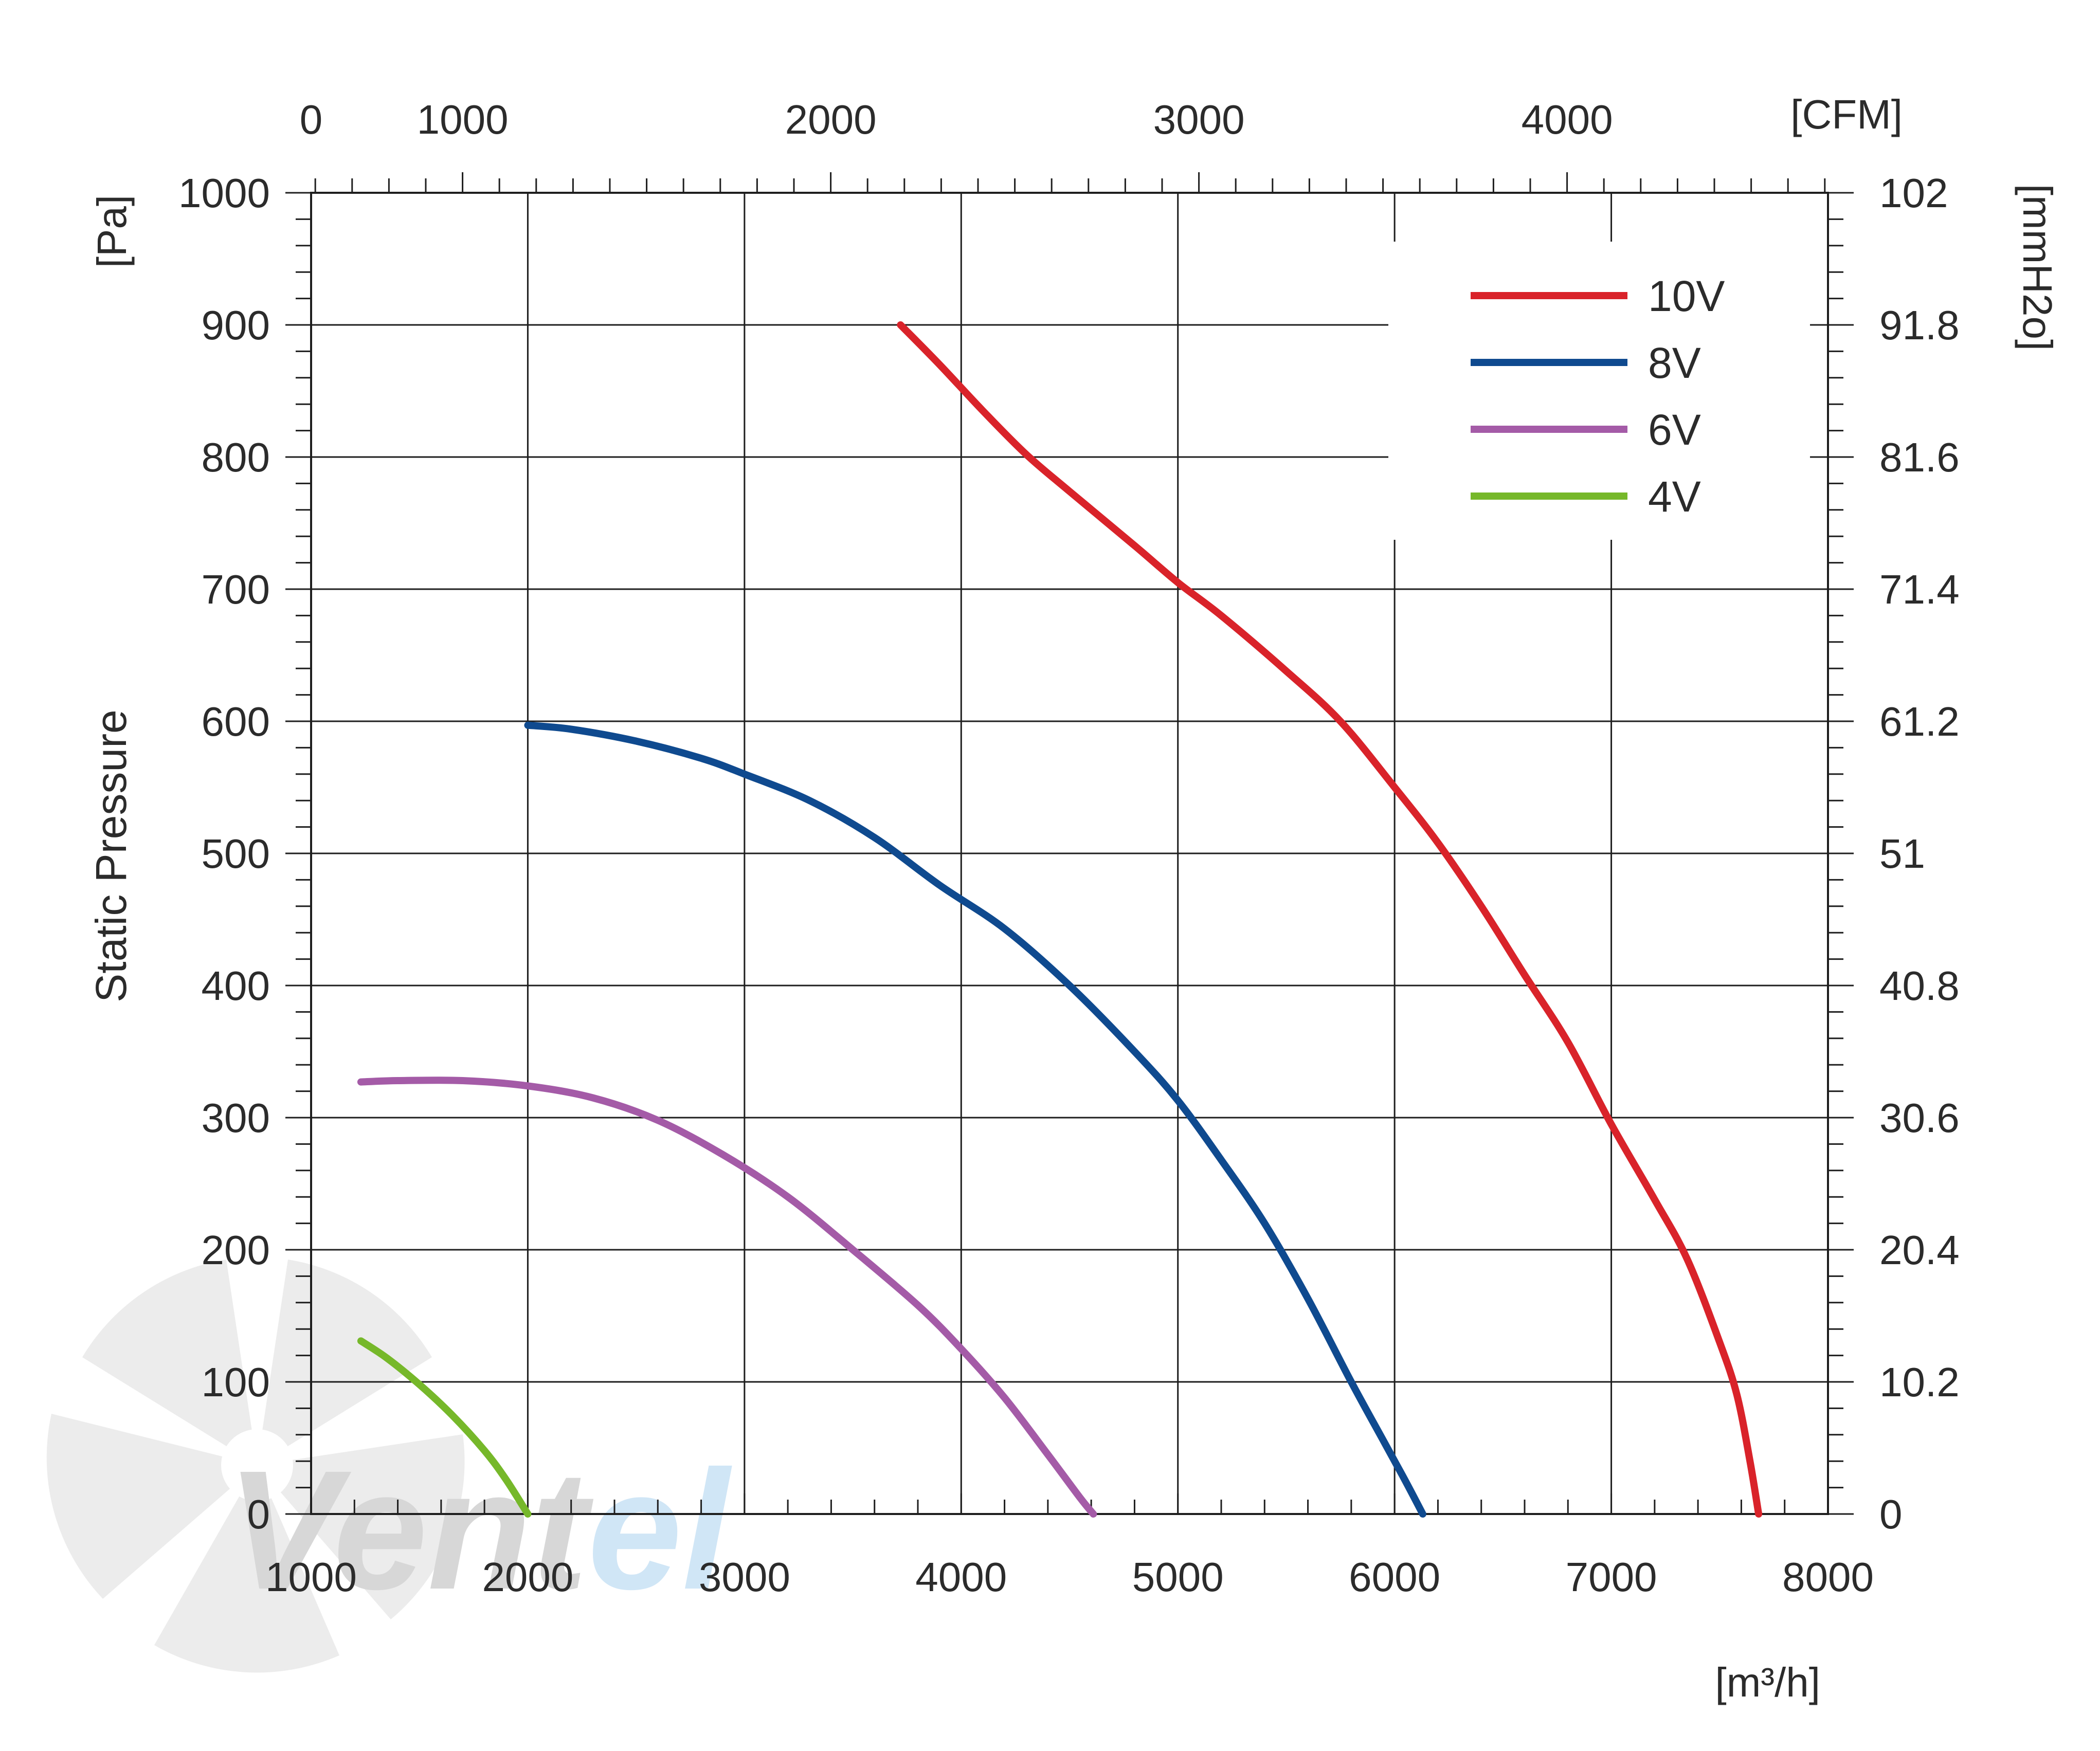  I want to click on x-tick-label: 5000, so click(1178, 1577).